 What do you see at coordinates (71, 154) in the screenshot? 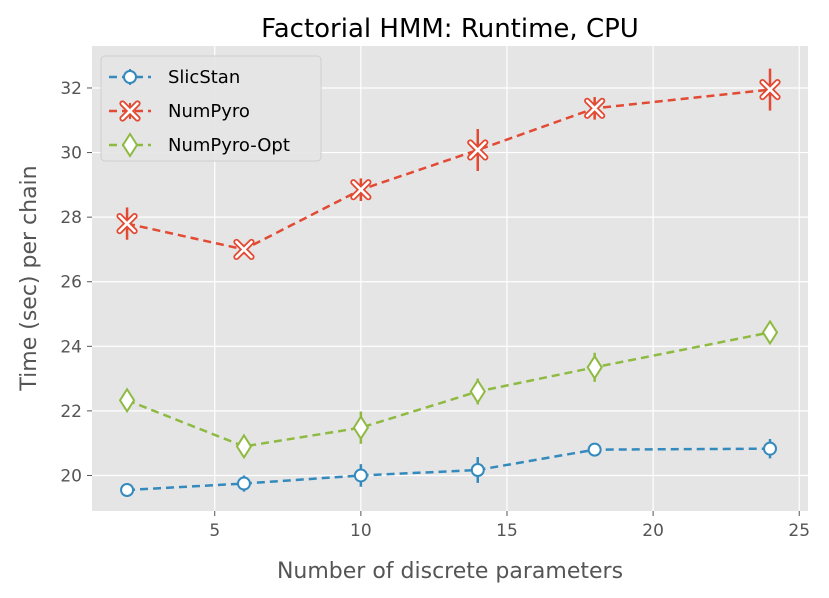
I see `y-tick-label: 30` at bounding box center [71, 154].